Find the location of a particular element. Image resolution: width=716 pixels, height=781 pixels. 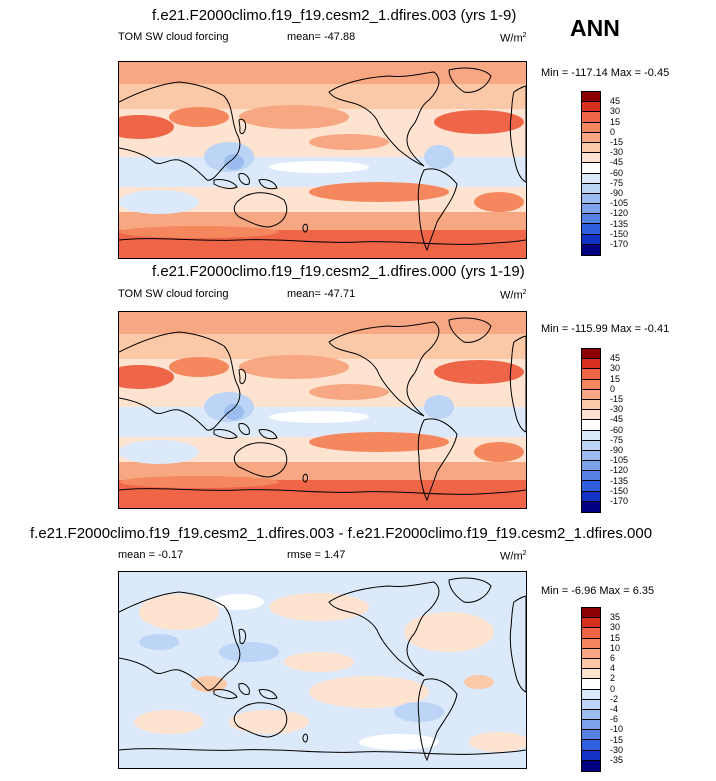

season-label: ANN is located at coordinates (595, 28).